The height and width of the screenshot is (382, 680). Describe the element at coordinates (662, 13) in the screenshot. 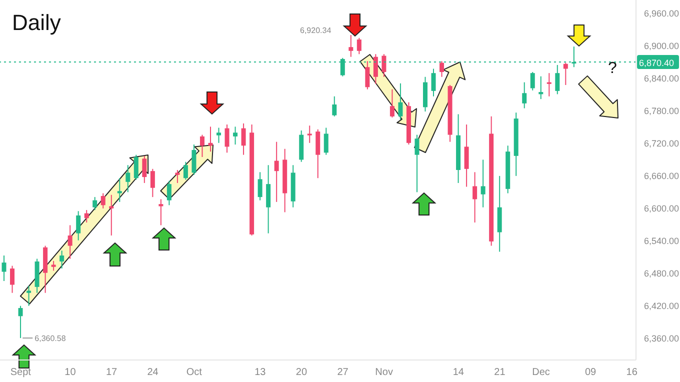

I see `y-tick-label: 6,960.00` at that location.